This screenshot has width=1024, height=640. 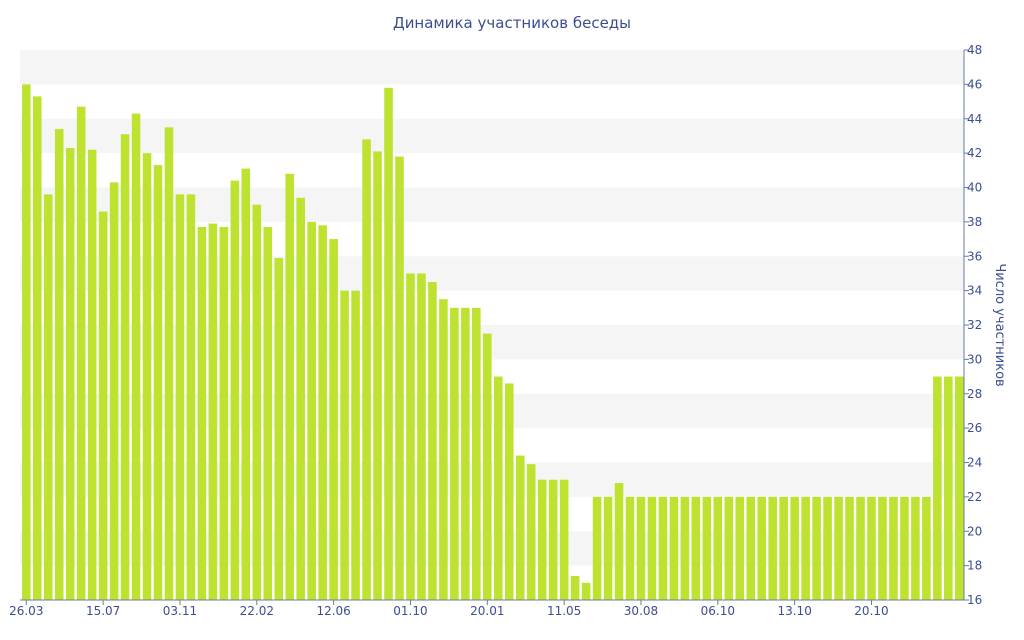 I want to click on y-axis-label: Число участников, so click(x=999, y=324).